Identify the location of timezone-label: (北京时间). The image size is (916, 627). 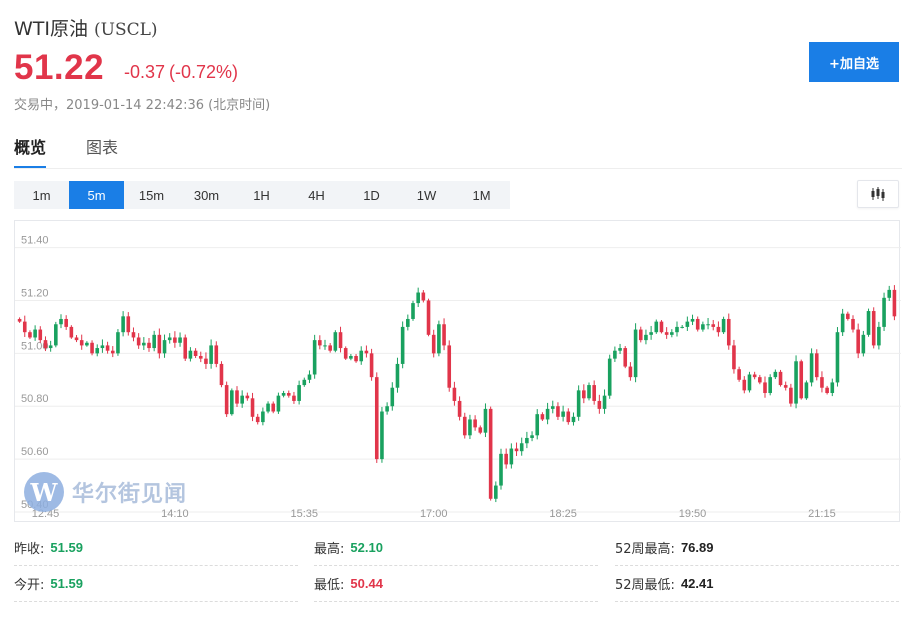
(239, 105).